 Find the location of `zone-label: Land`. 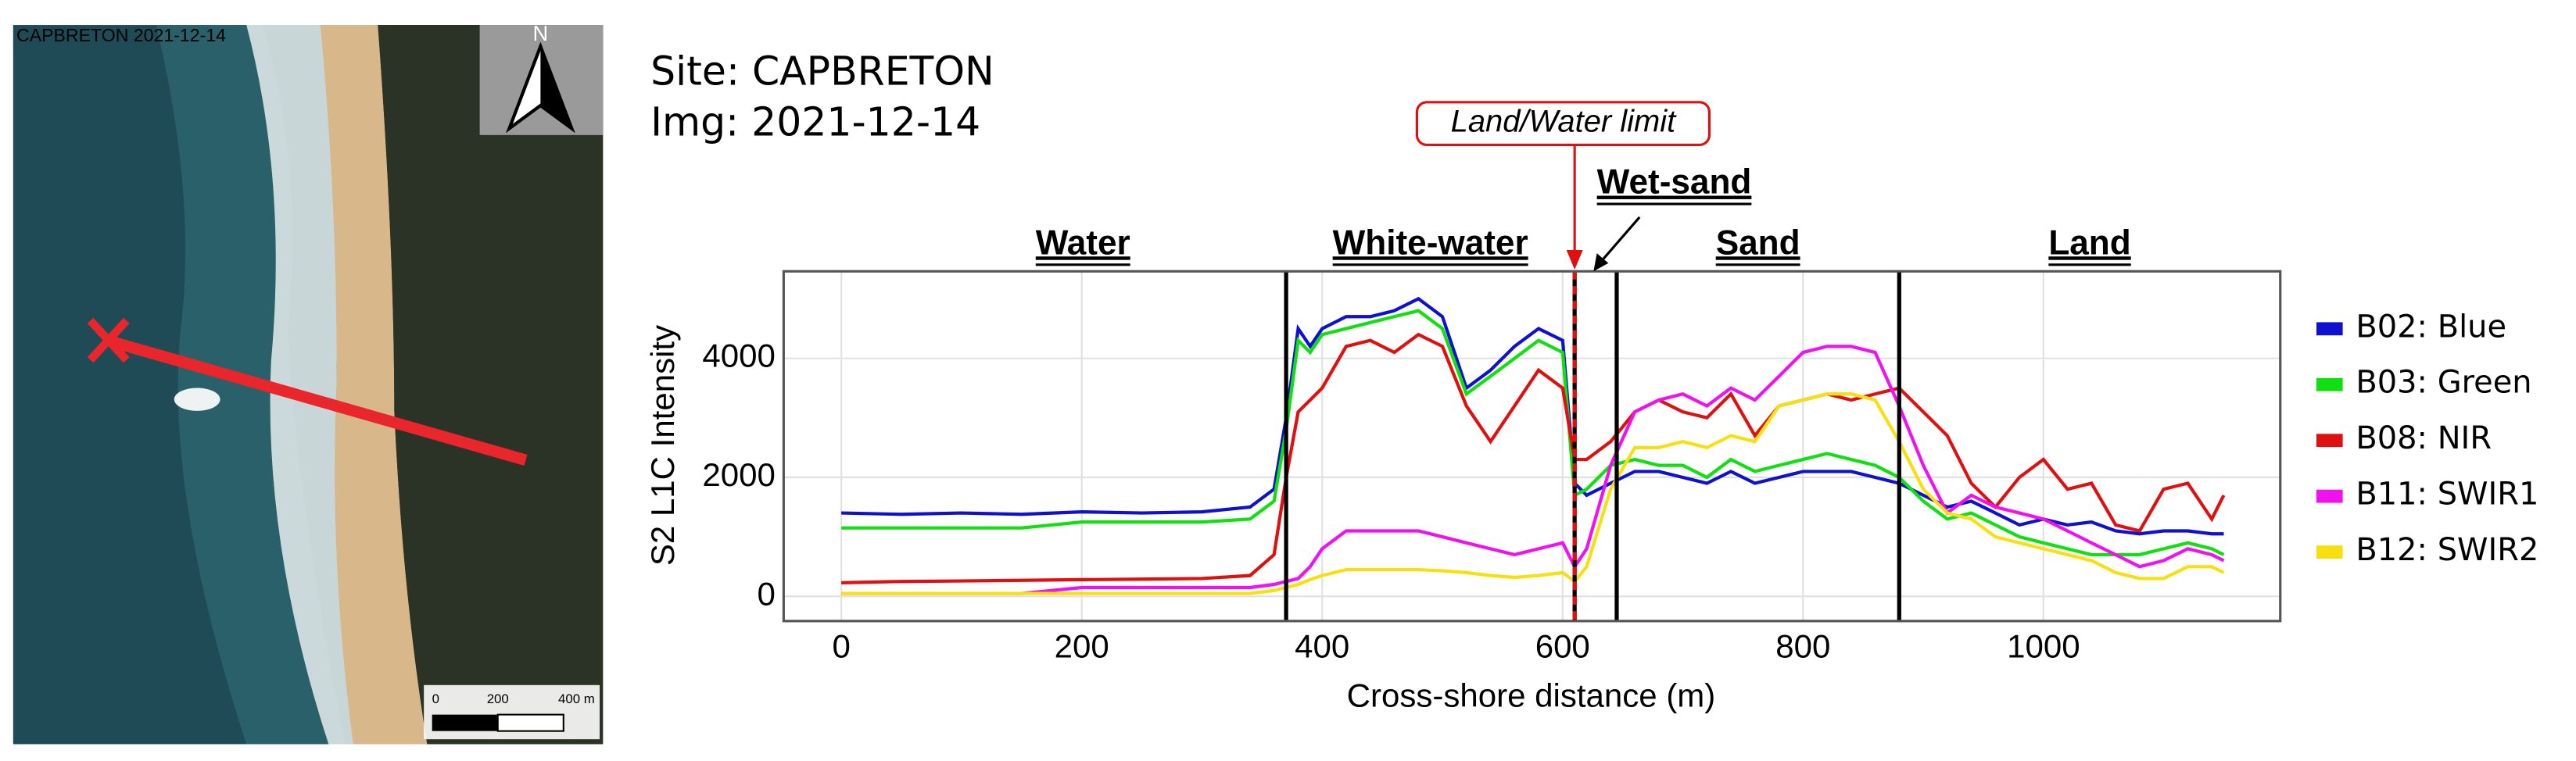

zone-label: Land is located at coordinates (2089, 242).